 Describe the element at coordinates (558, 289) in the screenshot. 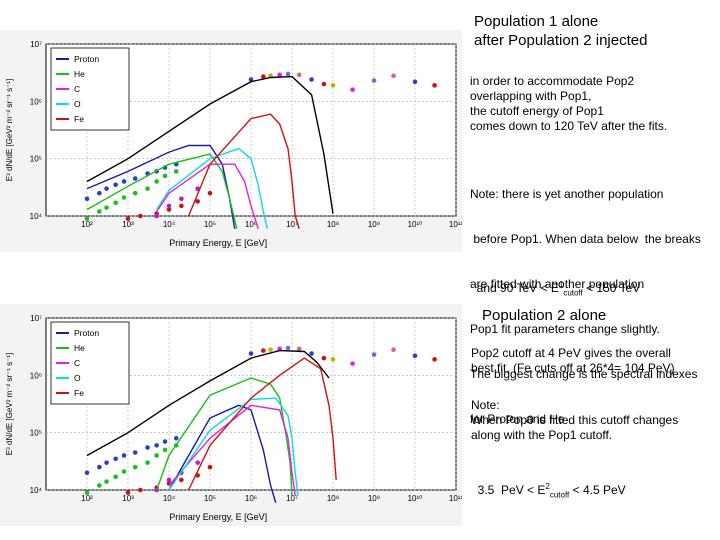

I see `top-cutoff-range: and 90 TeV < E1cutoff < 150 TeV` at that location.